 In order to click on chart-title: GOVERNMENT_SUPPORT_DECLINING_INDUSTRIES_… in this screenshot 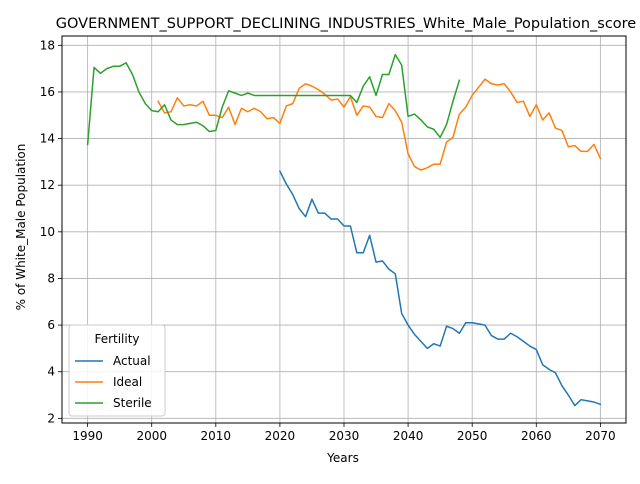, I will do `click(346, 24)`.